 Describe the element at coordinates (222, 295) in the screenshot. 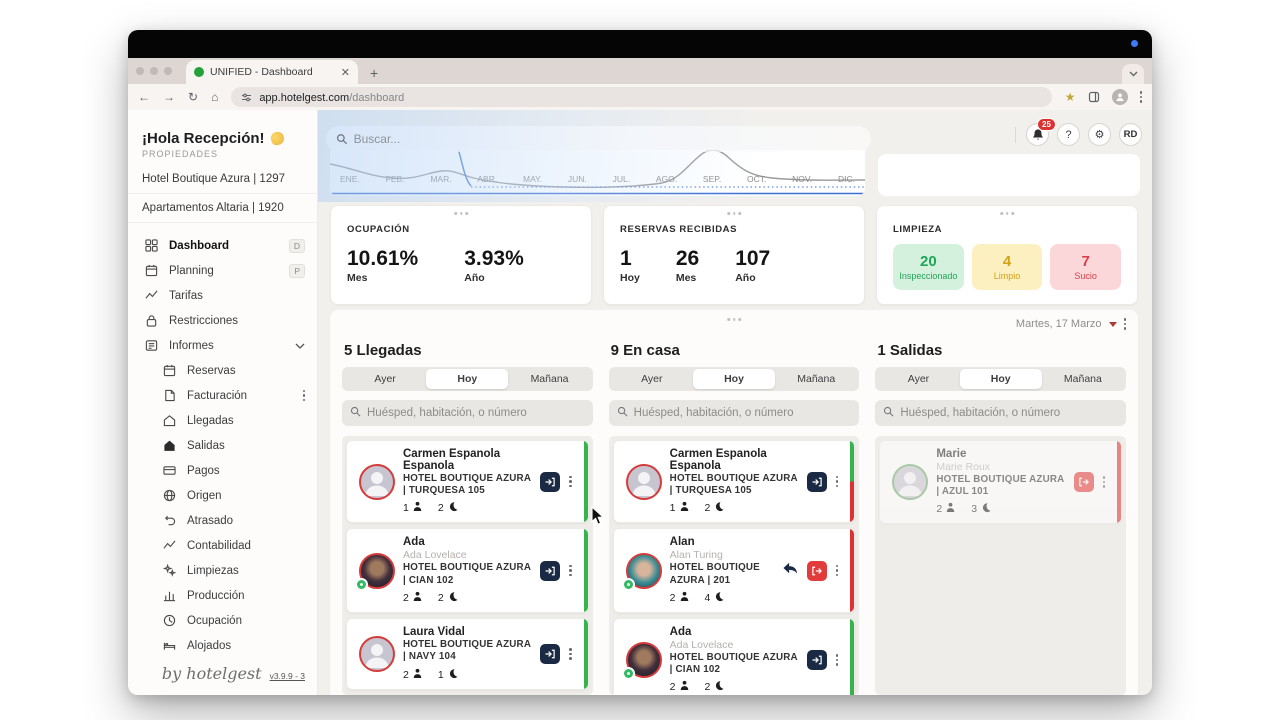

I see `sidebar-item-tarifas: Tarifas` at that location.